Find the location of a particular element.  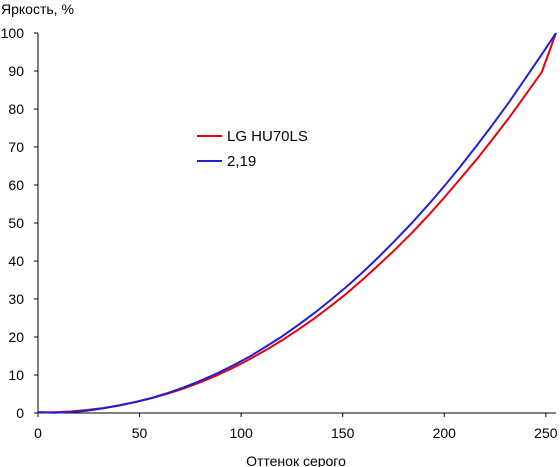

y-tick-label: 70 is located at coordinates (16, 147).